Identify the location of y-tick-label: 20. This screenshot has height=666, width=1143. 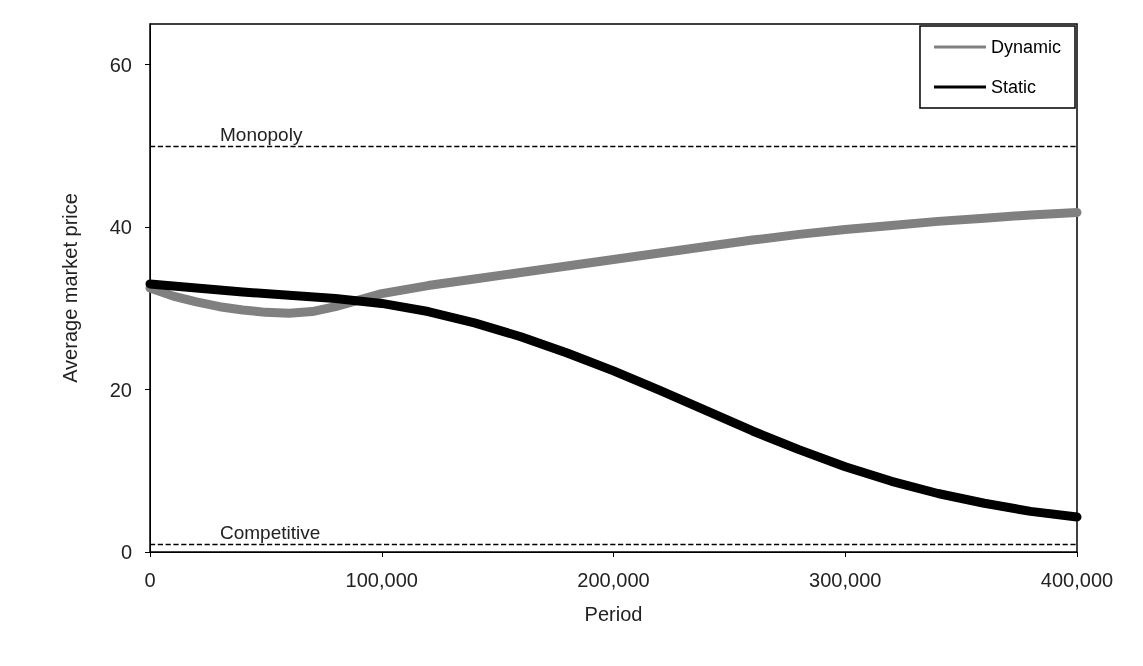
(120, 389).